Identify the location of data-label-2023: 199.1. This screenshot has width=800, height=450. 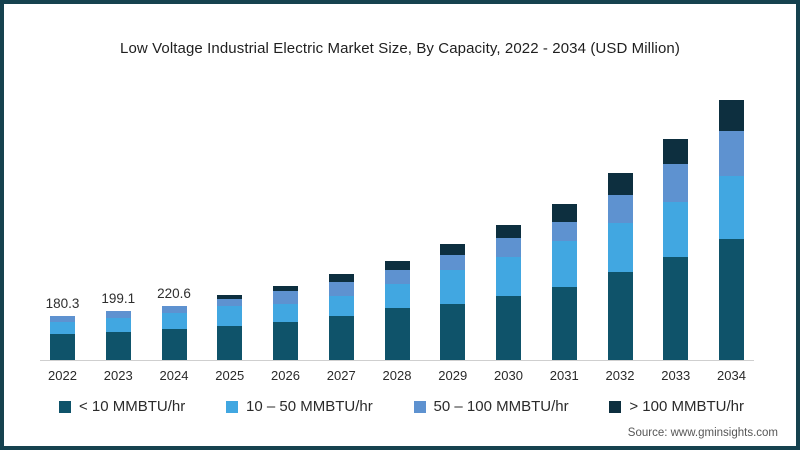
(118, 298).